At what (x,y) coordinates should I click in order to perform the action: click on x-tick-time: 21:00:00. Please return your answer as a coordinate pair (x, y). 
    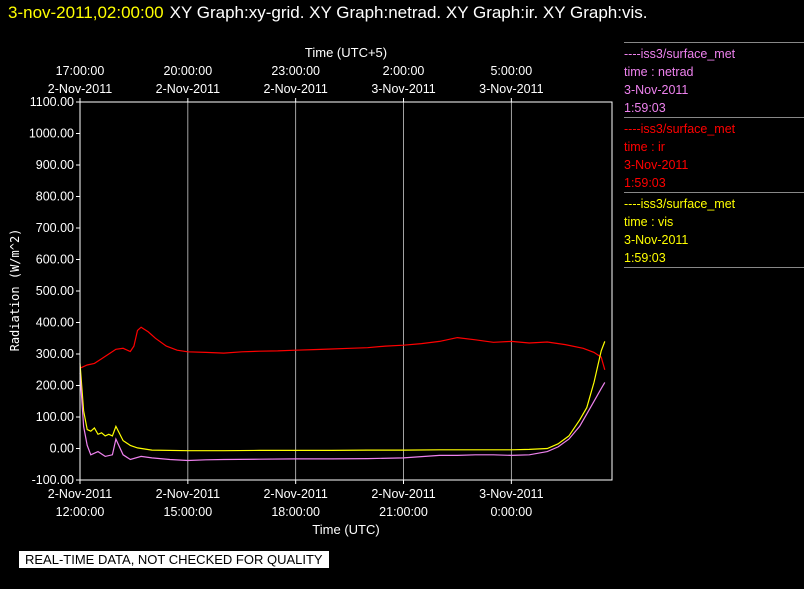
    Looking at the image, I should click on (403, 512).